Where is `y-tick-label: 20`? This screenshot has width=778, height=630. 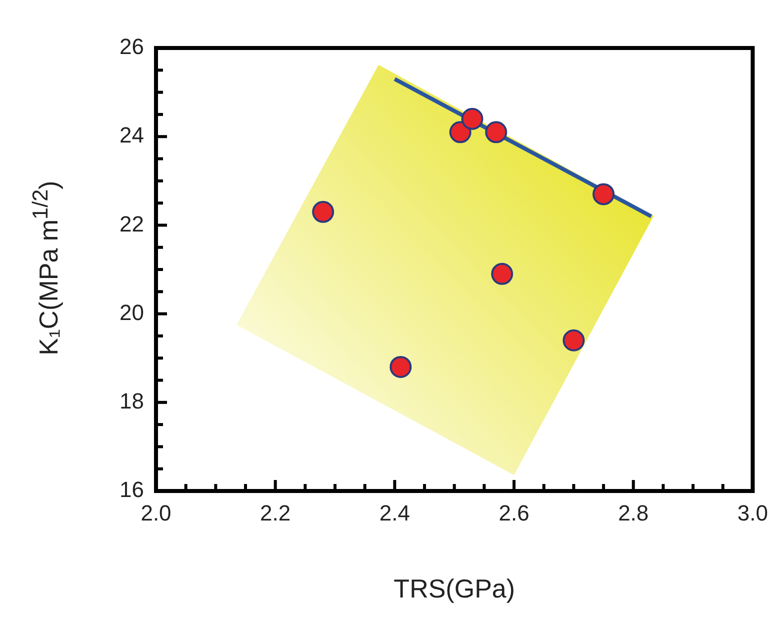
y-tick-label: 20 is located at coordinates (132, 312).